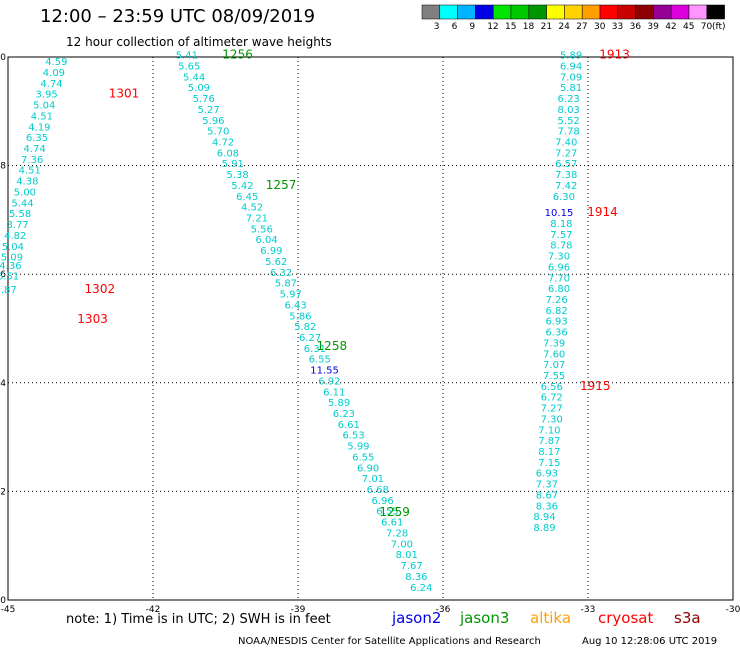 The image size is (740, 650). I want to click on wave-height-label: 7.70, so click(559, 278).